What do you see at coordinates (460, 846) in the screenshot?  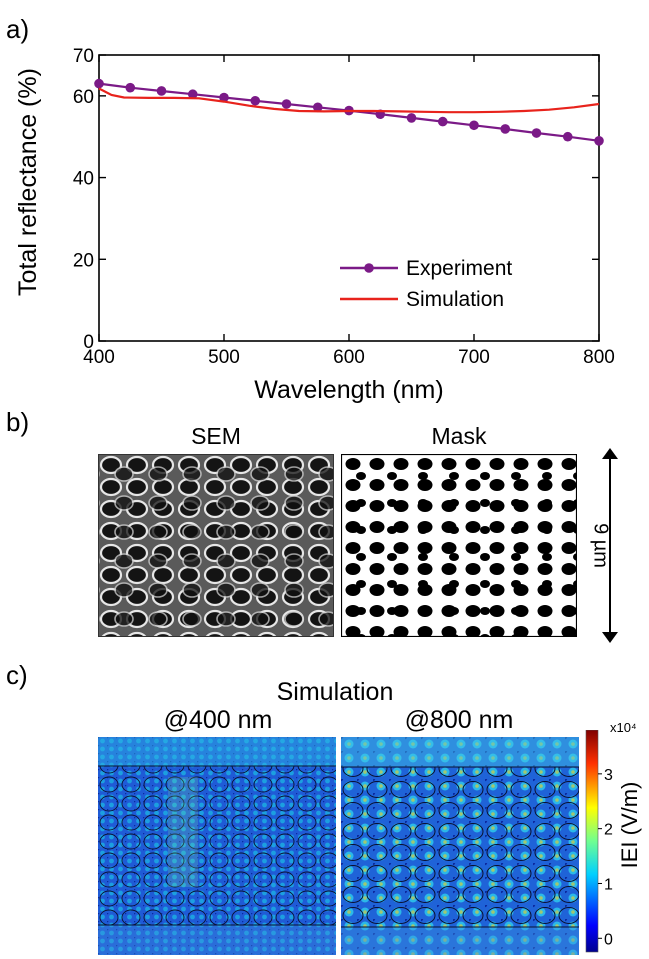 I see `field-map-800nm` at bounding box center [460, 846].